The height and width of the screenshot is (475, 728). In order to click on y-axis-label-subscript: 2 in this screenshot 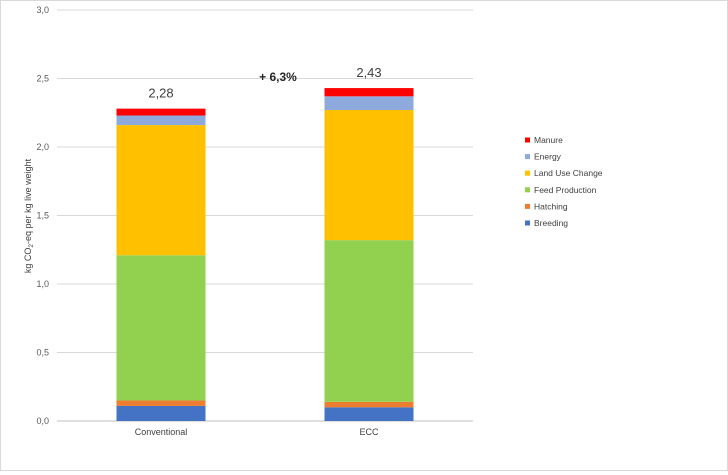, I will do `click(31, 246)`.